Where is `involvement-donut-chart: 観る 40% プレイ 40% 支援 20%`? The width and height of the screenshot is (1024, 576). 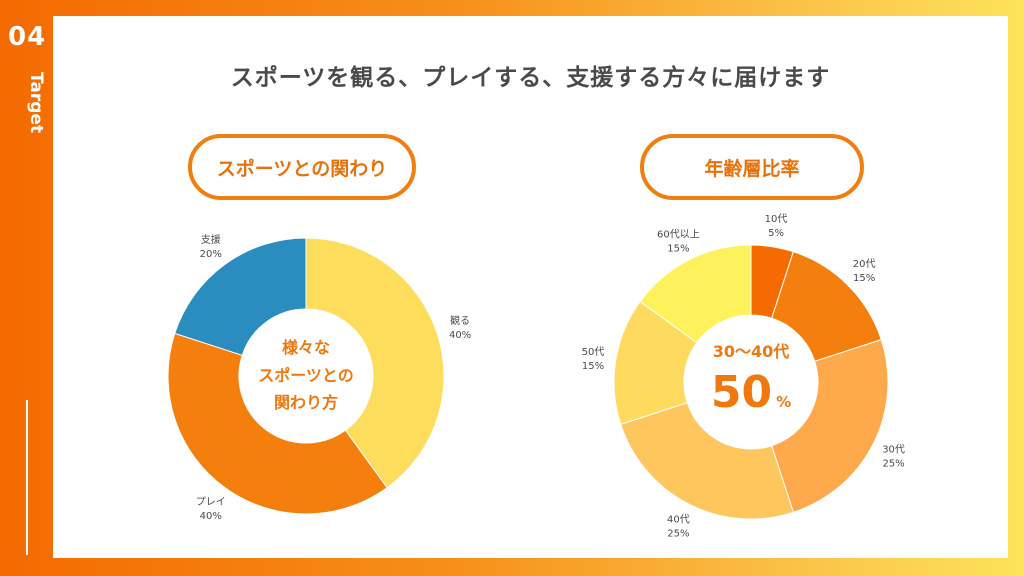
involvement-donut-chart: 観る 40% プレイ 40% 支援 20% is located at coordinates (319, 377).